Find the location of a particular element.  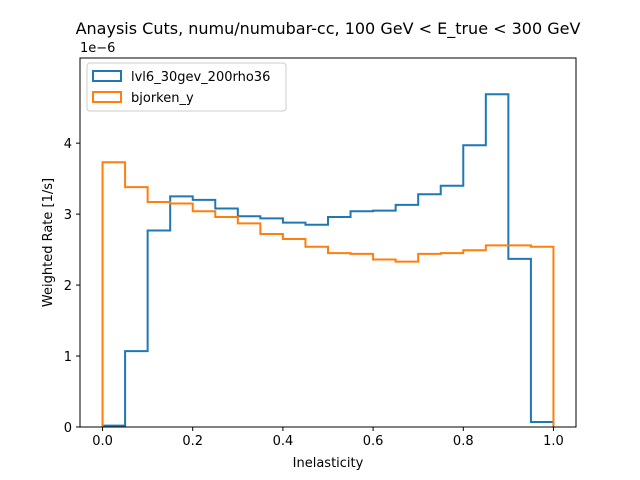

x-axis-label: Inelasticity is located at coordinates (328, 463).